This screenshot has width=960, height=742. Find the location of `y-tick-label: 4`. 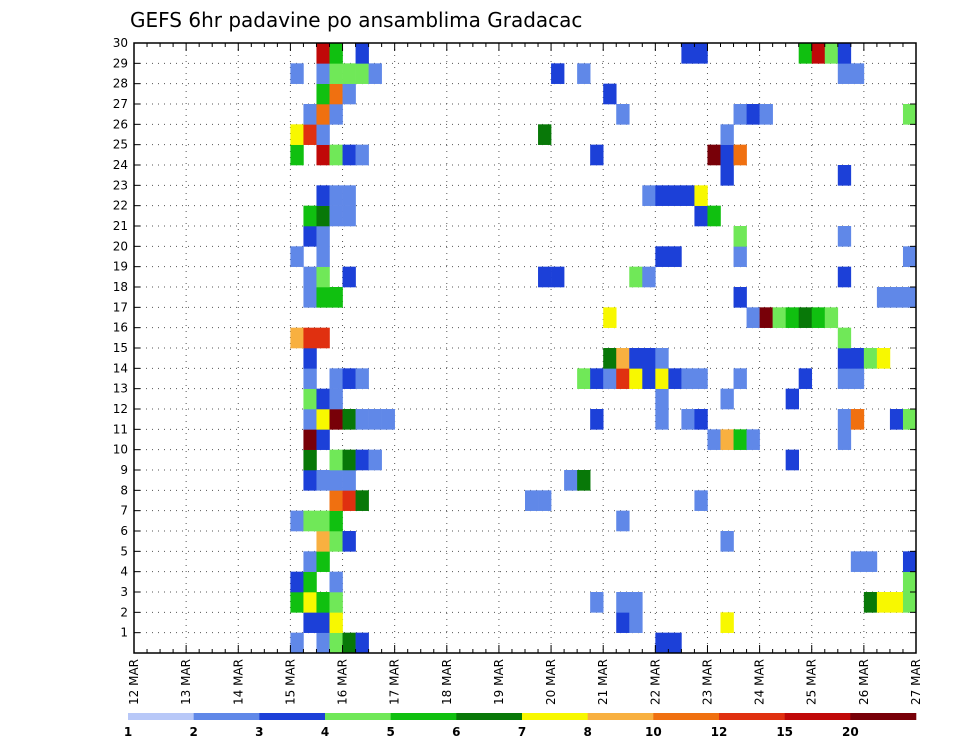

y-tick-label: 4 is located at coordinates (124, 572).